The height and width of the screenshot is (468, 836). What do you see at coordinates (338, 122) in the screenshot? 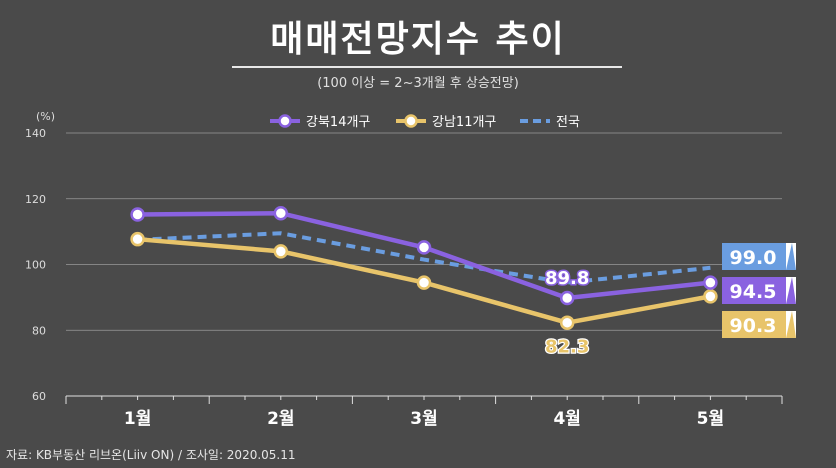
I see `legend-label: 강북14개구` at bounding box center [338, 122].